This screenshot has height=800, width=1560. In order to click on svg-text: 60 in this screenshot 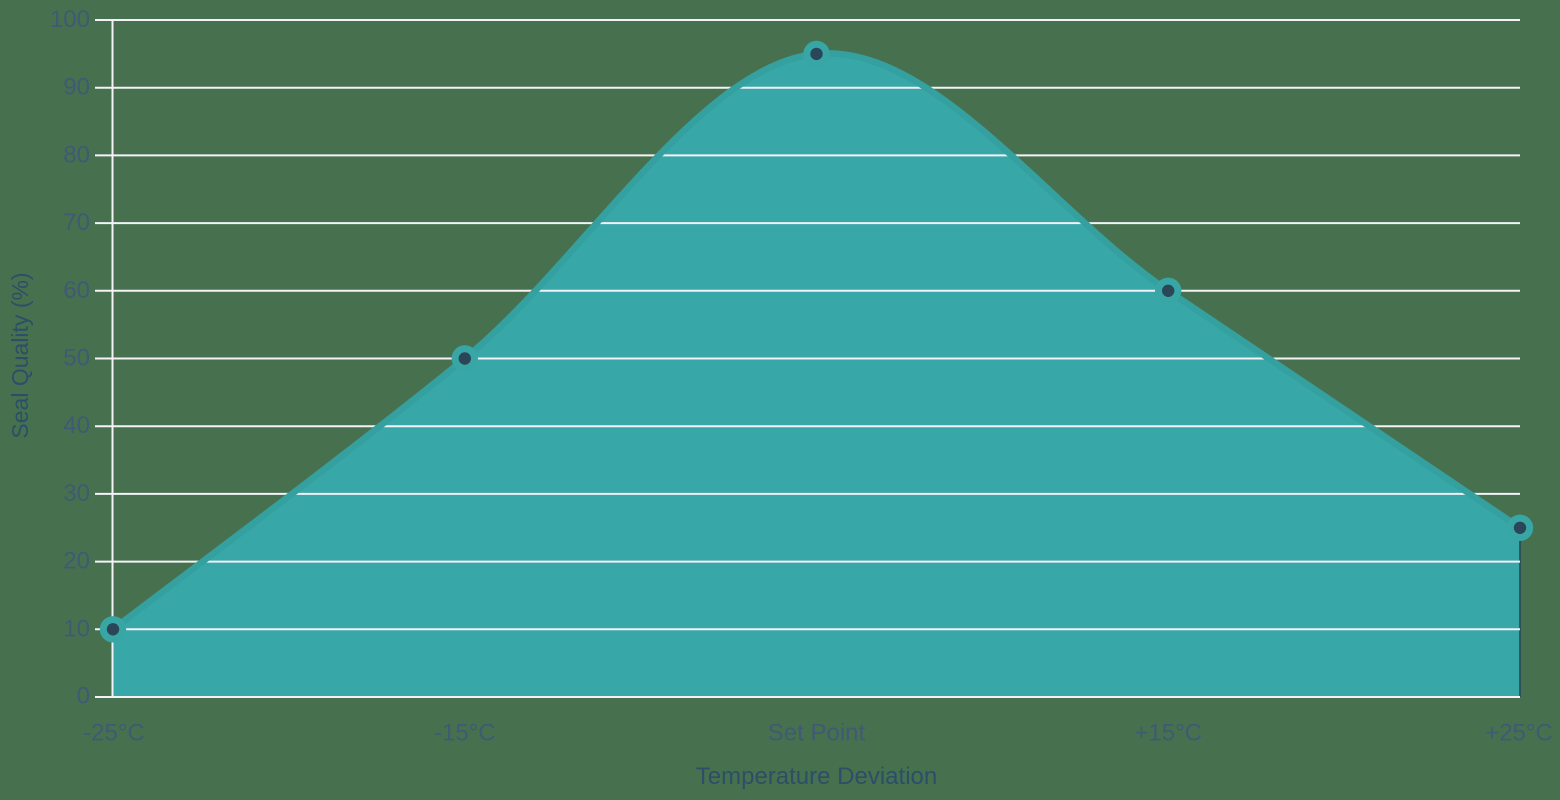, I will do `click(76, 290)`.